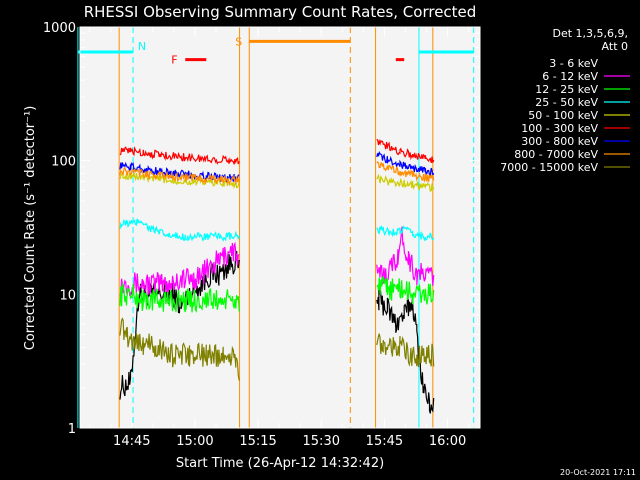 The width and height of the screenshot is (640, 480). What do you see at coordinates (277, 349) in the screenshot?
I see `series-7000-15000-kevline` at bounding box center [277, 349].